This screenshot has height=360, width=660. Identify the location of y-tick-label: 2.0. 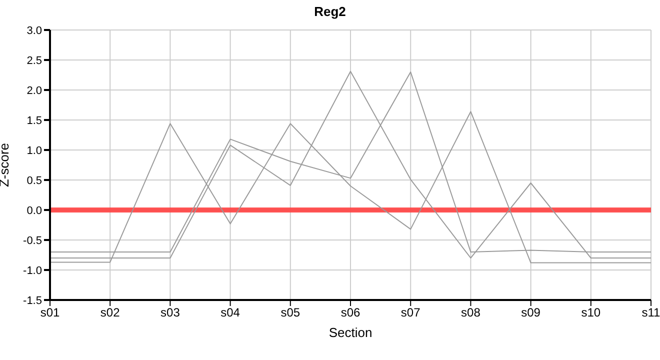
(34, 90).